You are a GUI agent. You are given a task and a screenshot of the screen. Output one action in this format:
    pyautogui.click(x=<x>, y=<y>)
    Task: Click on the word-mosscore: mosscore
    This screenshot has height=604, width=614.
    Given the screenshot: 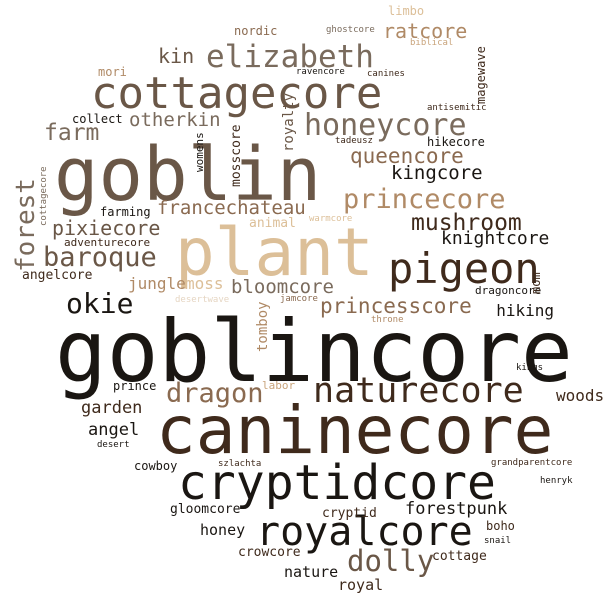 What is the action you would take?
    pyautogui.click(x=236, y=155)
    